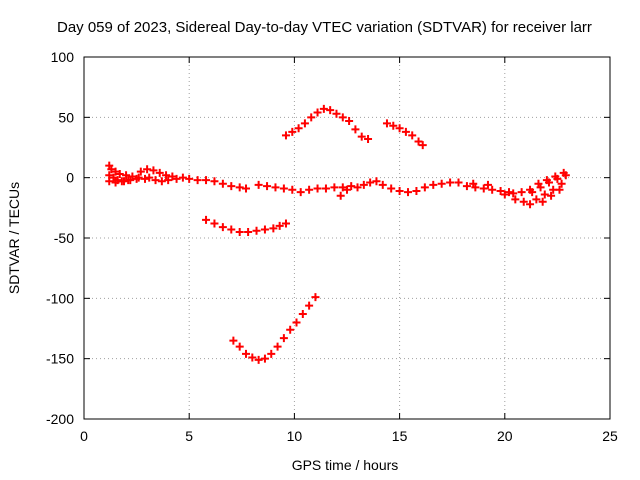 The height and width of the screenshot is (480, 640). I want to click on y-tick-label: 50, so click(66, 117).